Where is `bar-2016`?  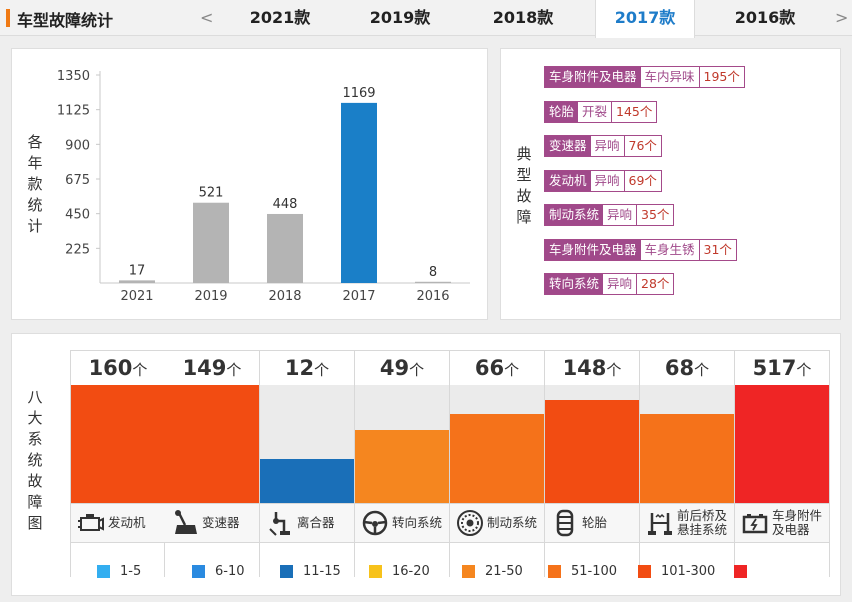 bar-2016 is located at coordinates (433, 282).